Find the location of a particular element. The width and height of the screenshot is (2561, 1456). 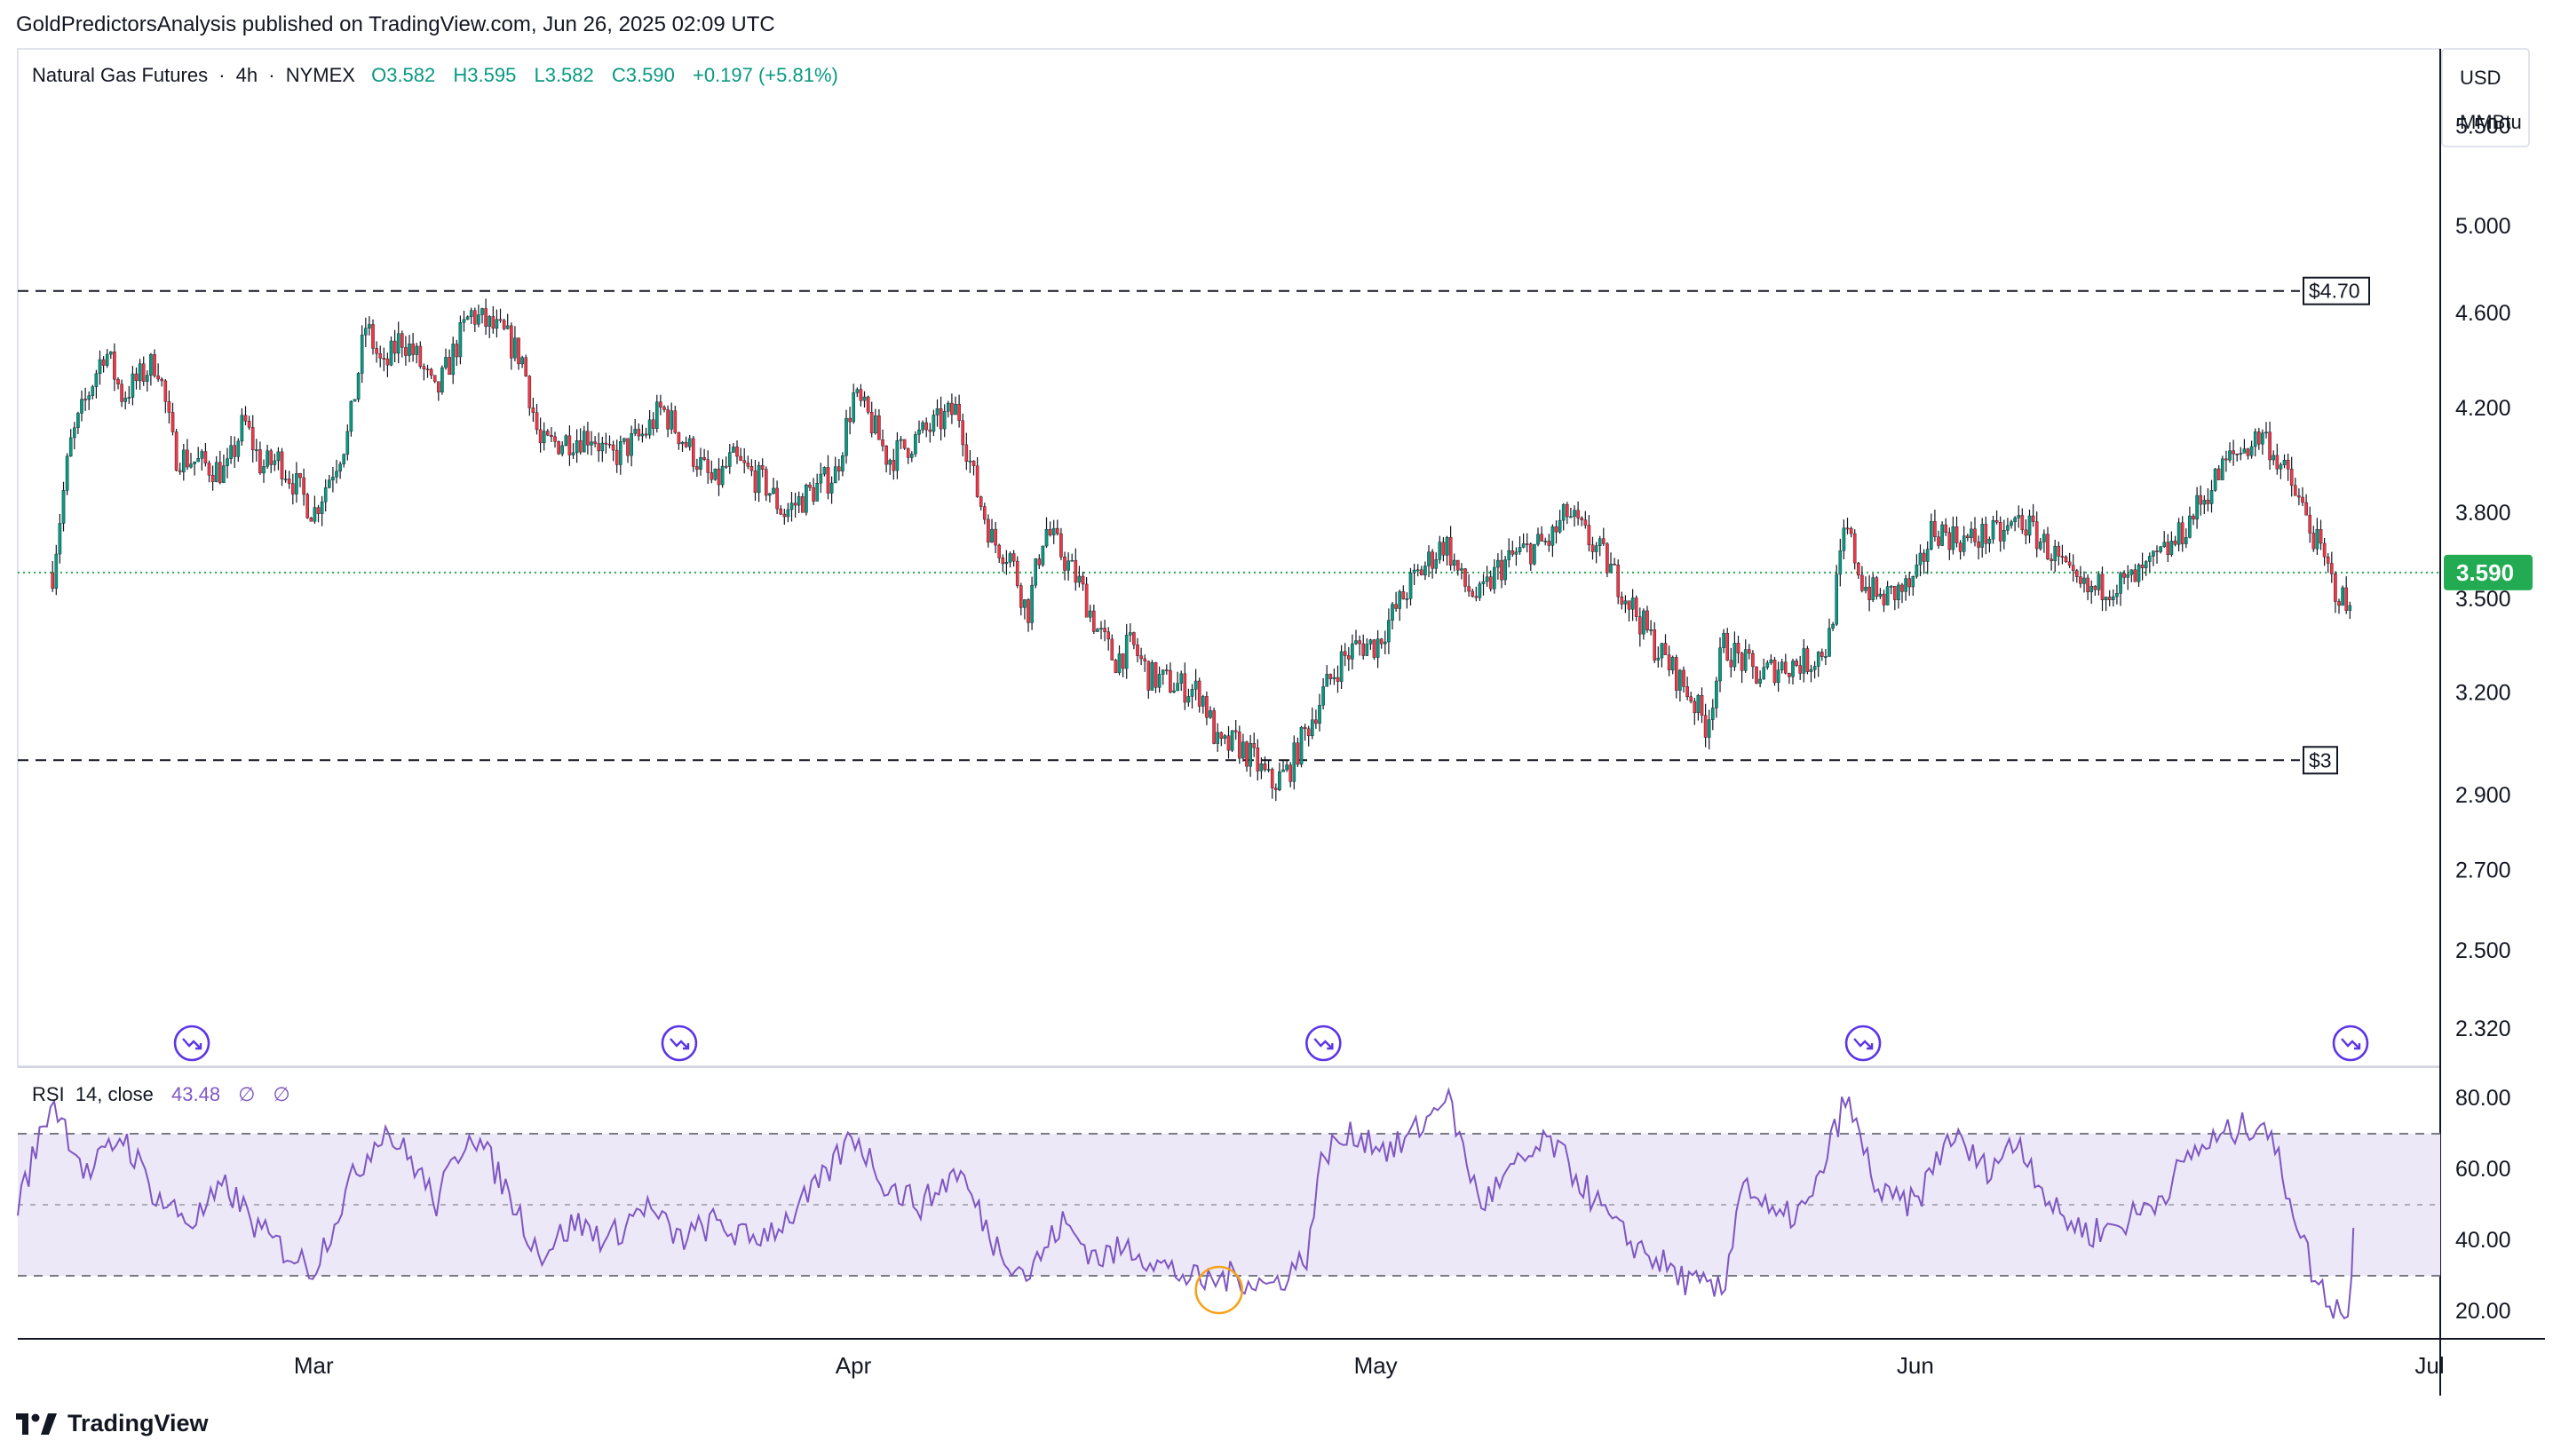

price-axis-currency: USD is located at coordinates (2480, 78).